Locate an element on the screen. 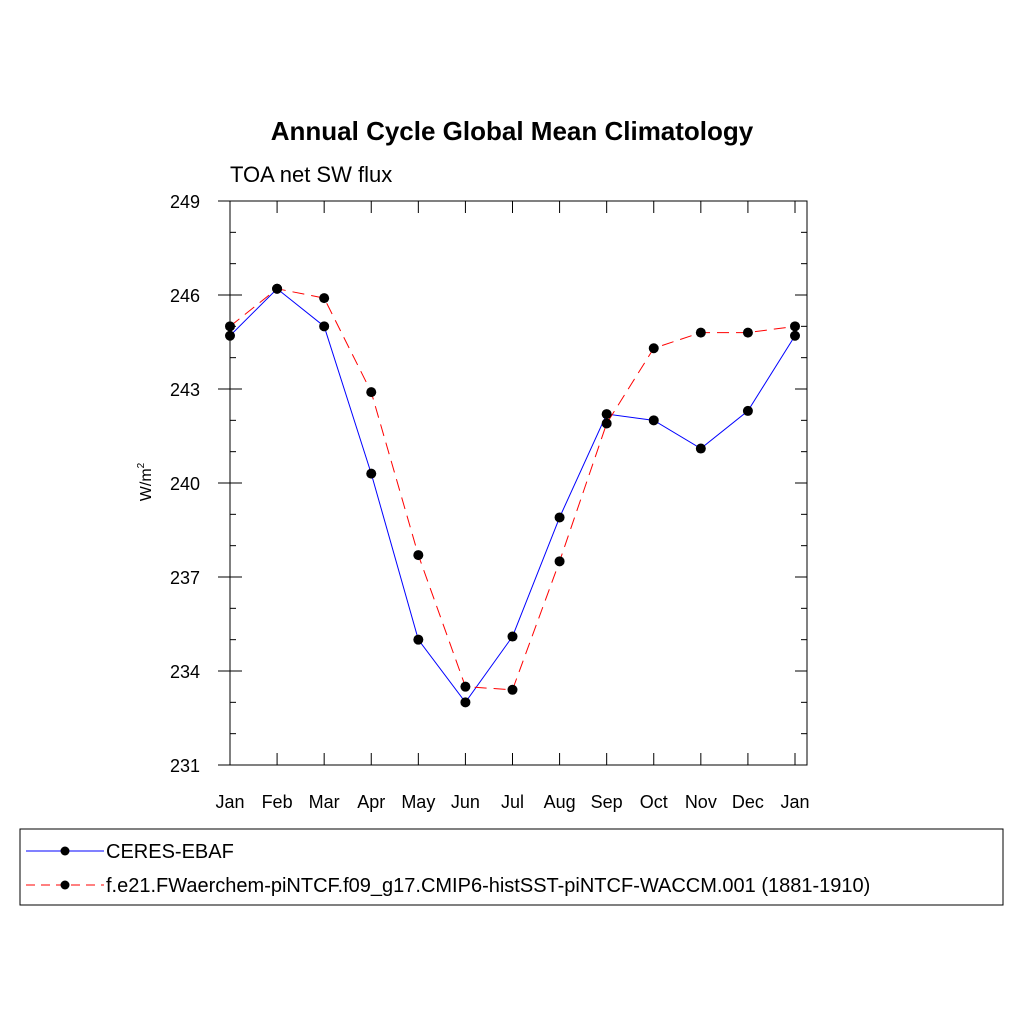 This screenshot has width=1024, height=1024. x-tick-label: Dec is located at coordinates (748, 802).